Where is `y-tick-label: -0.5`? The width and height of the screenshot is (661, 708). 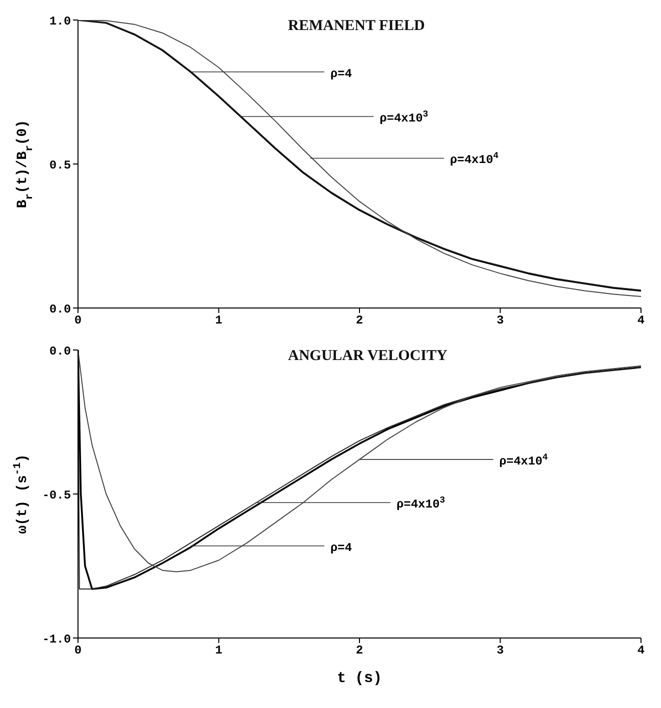 y-tick-label: -0.5 is located at coordinates (56, 495).